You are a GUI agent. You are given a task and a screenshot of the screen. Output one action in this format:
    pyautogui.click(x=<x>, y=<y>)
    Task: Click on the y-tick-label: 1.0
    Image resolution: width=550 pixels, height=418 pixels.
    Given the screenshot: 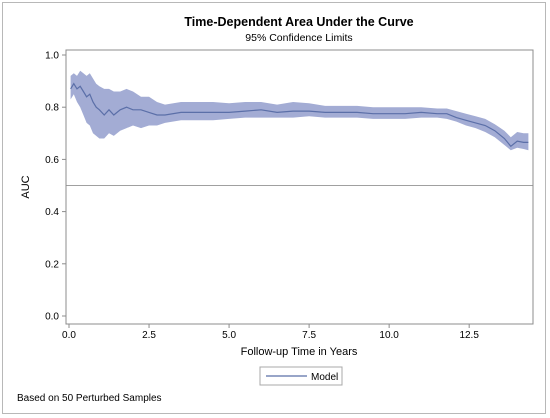 What is the action you would take?
    pyautogui.click(x=52, y=56)
    